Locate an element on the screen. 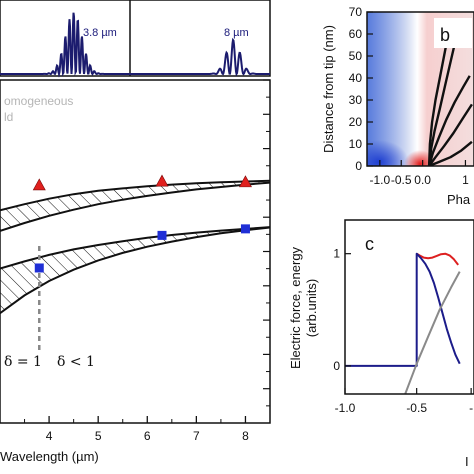 This screenshot has width=474, height=474. x-tick-label: - is located at coordinates (471, 408).